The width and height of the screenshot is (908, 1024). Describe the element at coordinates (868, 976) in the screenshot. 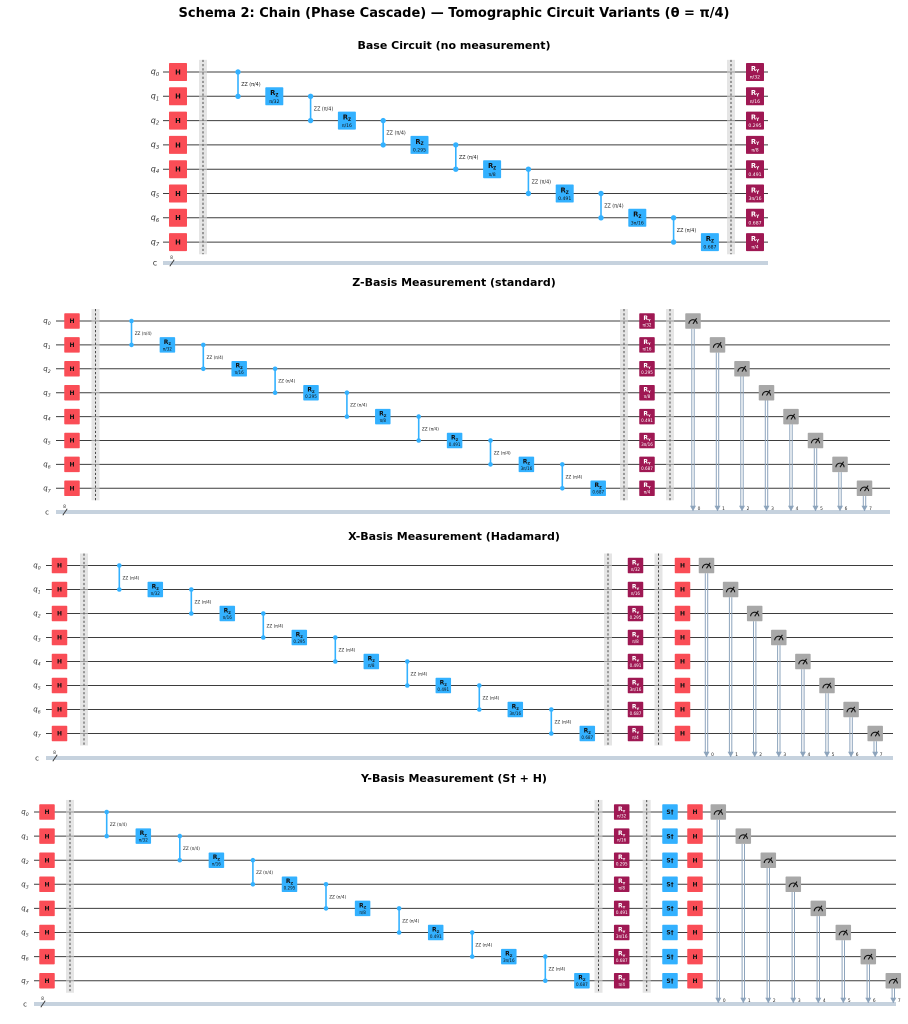

I see `measure-gate: 6` at that location.